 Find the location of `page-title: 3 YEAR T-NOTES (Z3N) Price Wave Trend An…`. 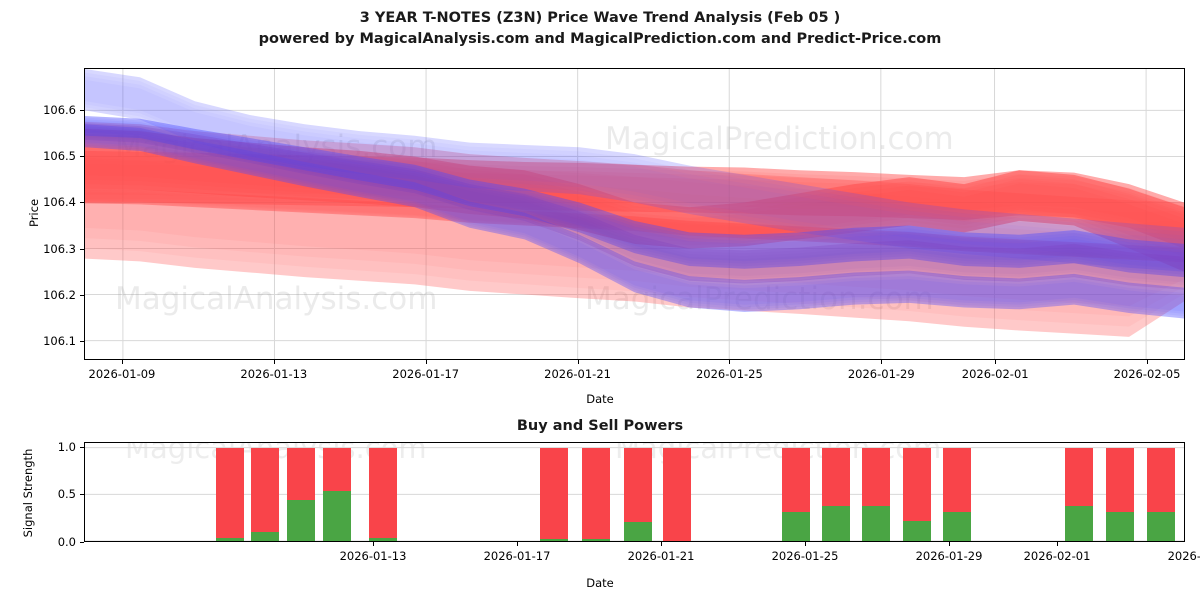

page-title: 3 YEAR T-NOTES (Z3N) Price Wave Trend An… is located at coordinates (600, 18).